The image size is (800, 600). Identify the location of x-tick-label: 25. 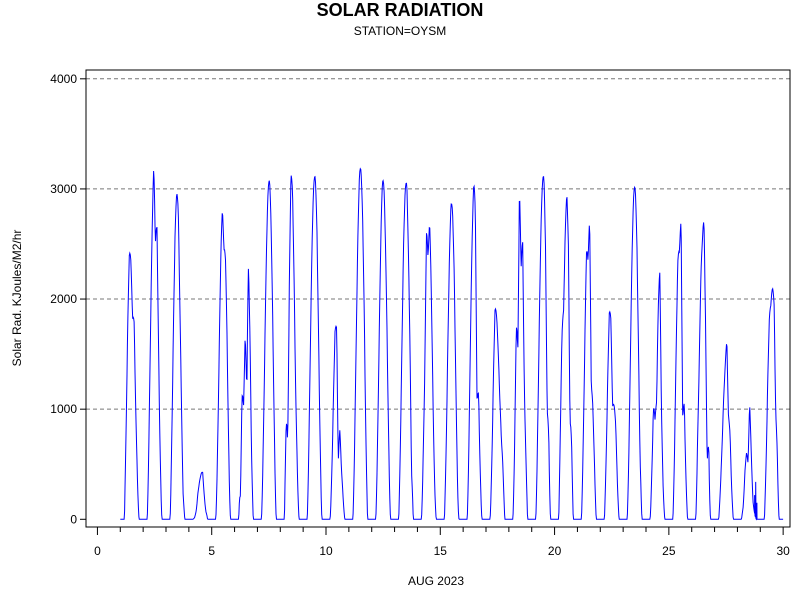
(669, 551).